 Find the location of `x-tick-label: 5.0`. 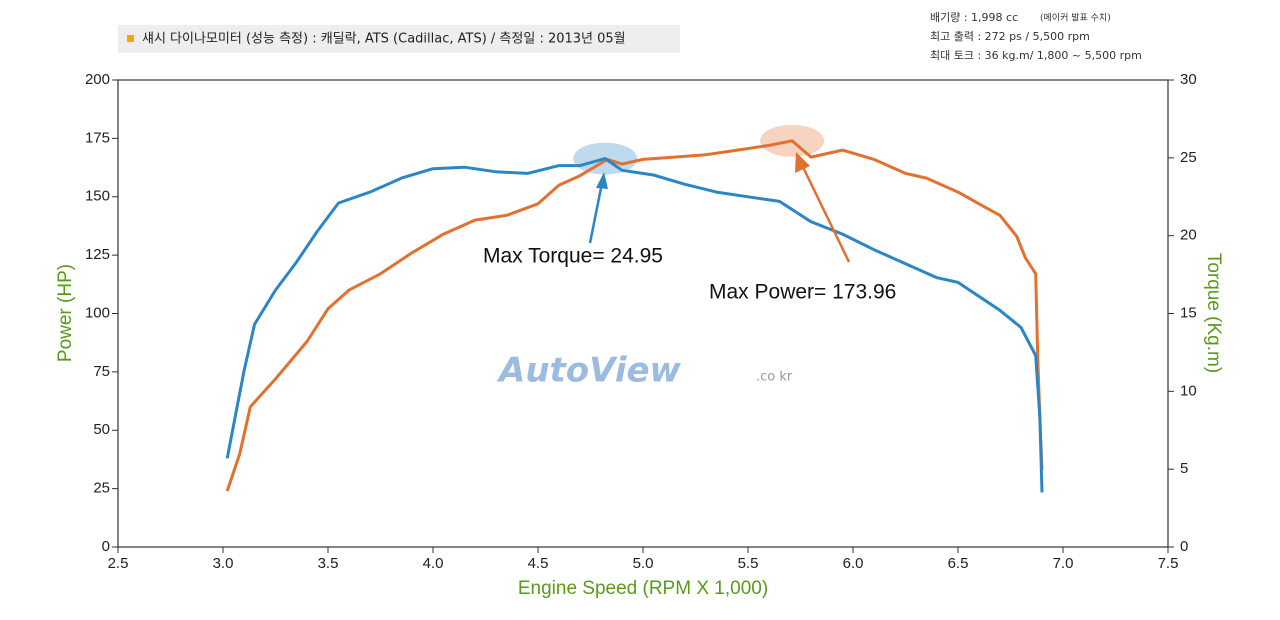

x-tick-label: 5.0 is located at coordinates (643, 563).